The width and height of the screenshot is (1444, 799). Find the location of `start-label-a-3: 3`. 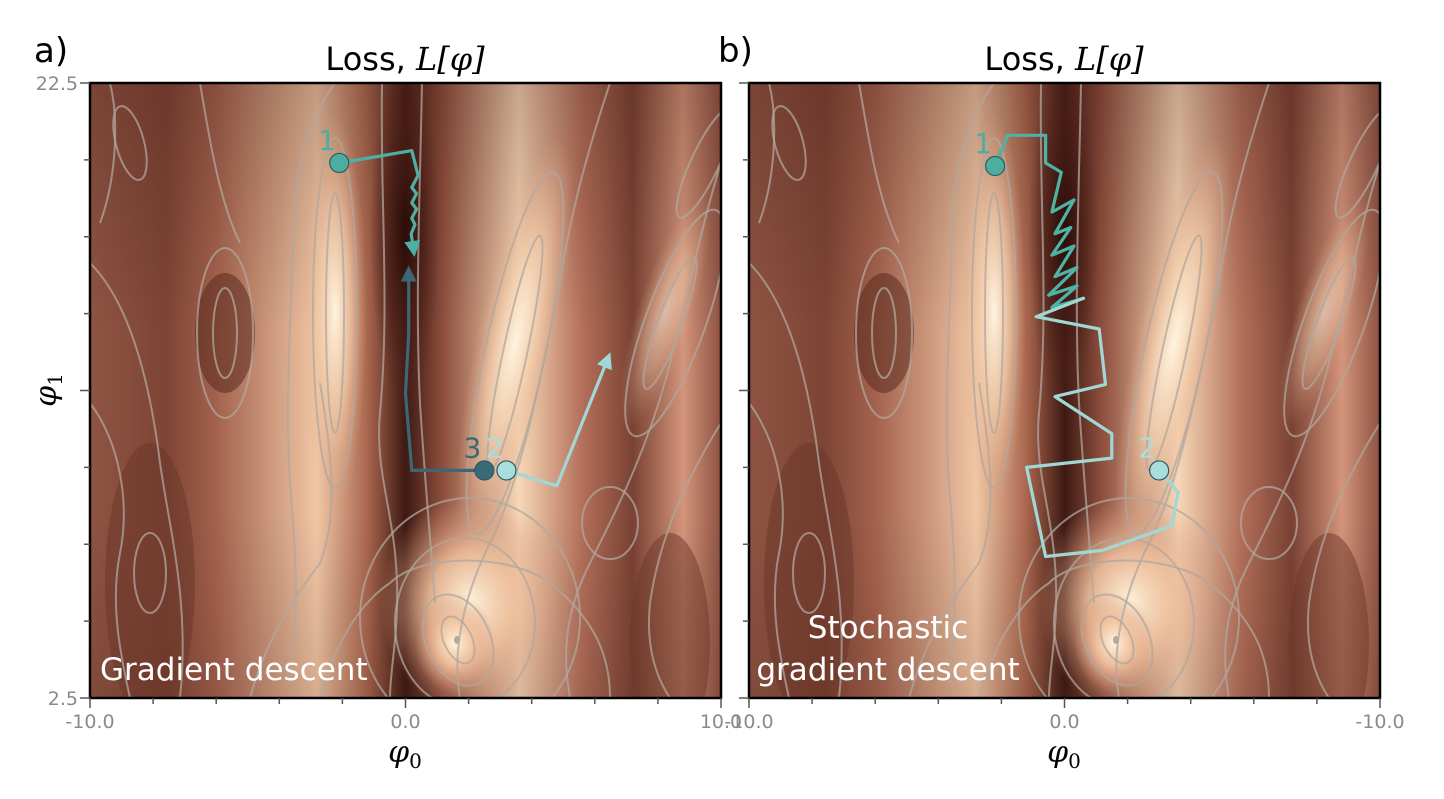

start-label-a-3: 3 is located at coordinates (472, 447).